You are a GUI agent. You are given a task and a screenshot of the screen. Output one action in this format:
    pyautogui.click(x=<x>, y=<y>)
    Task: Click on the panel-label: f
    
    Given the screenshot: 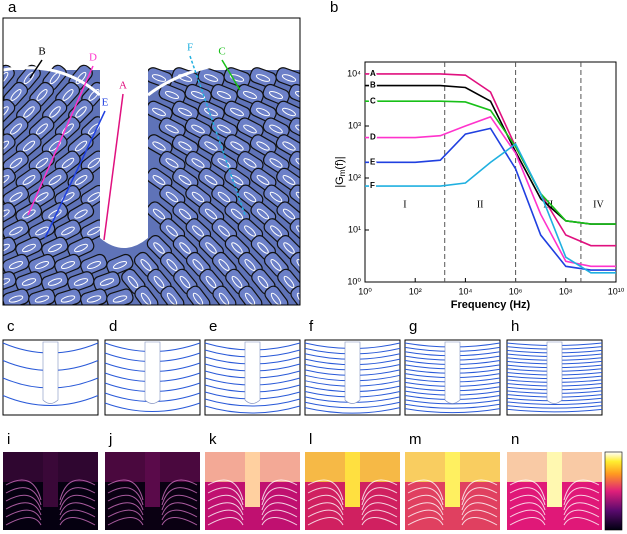 What is the action you would take?
    pyautogui.click(x=311, y=326)
    